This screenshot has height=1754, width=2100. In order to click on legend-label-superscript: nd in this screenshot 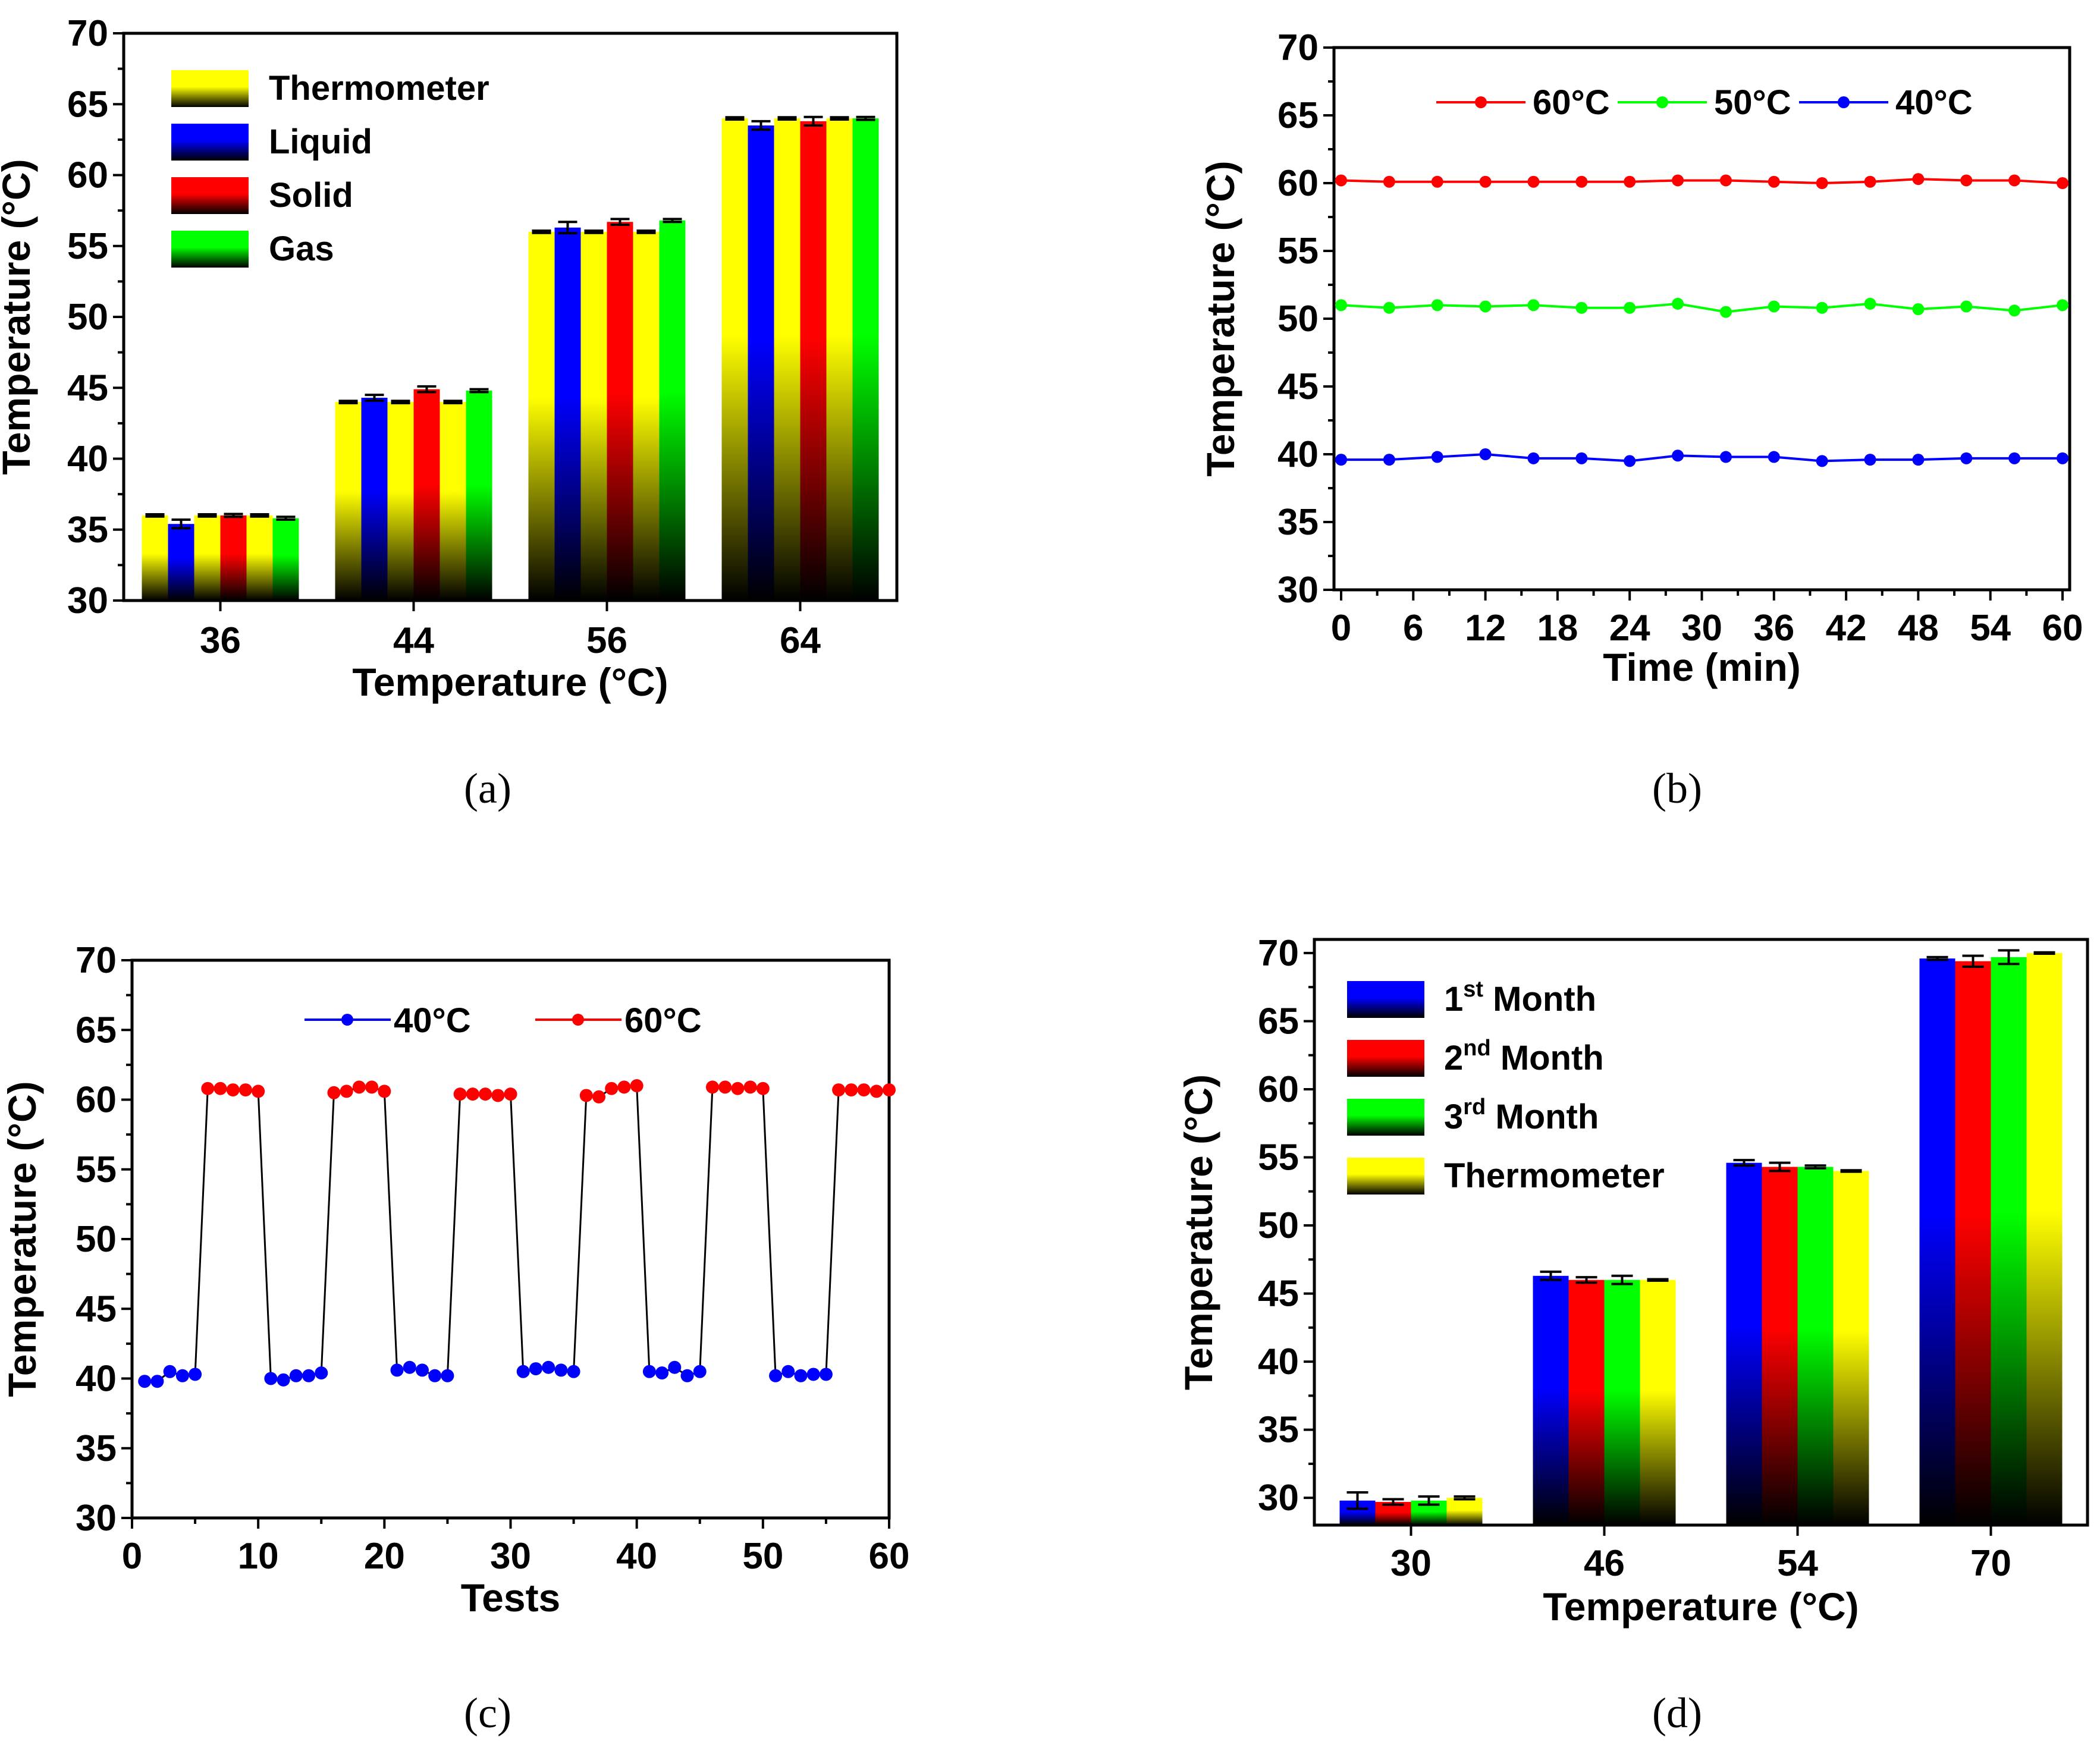, I will do `click(1476, 1048)`.